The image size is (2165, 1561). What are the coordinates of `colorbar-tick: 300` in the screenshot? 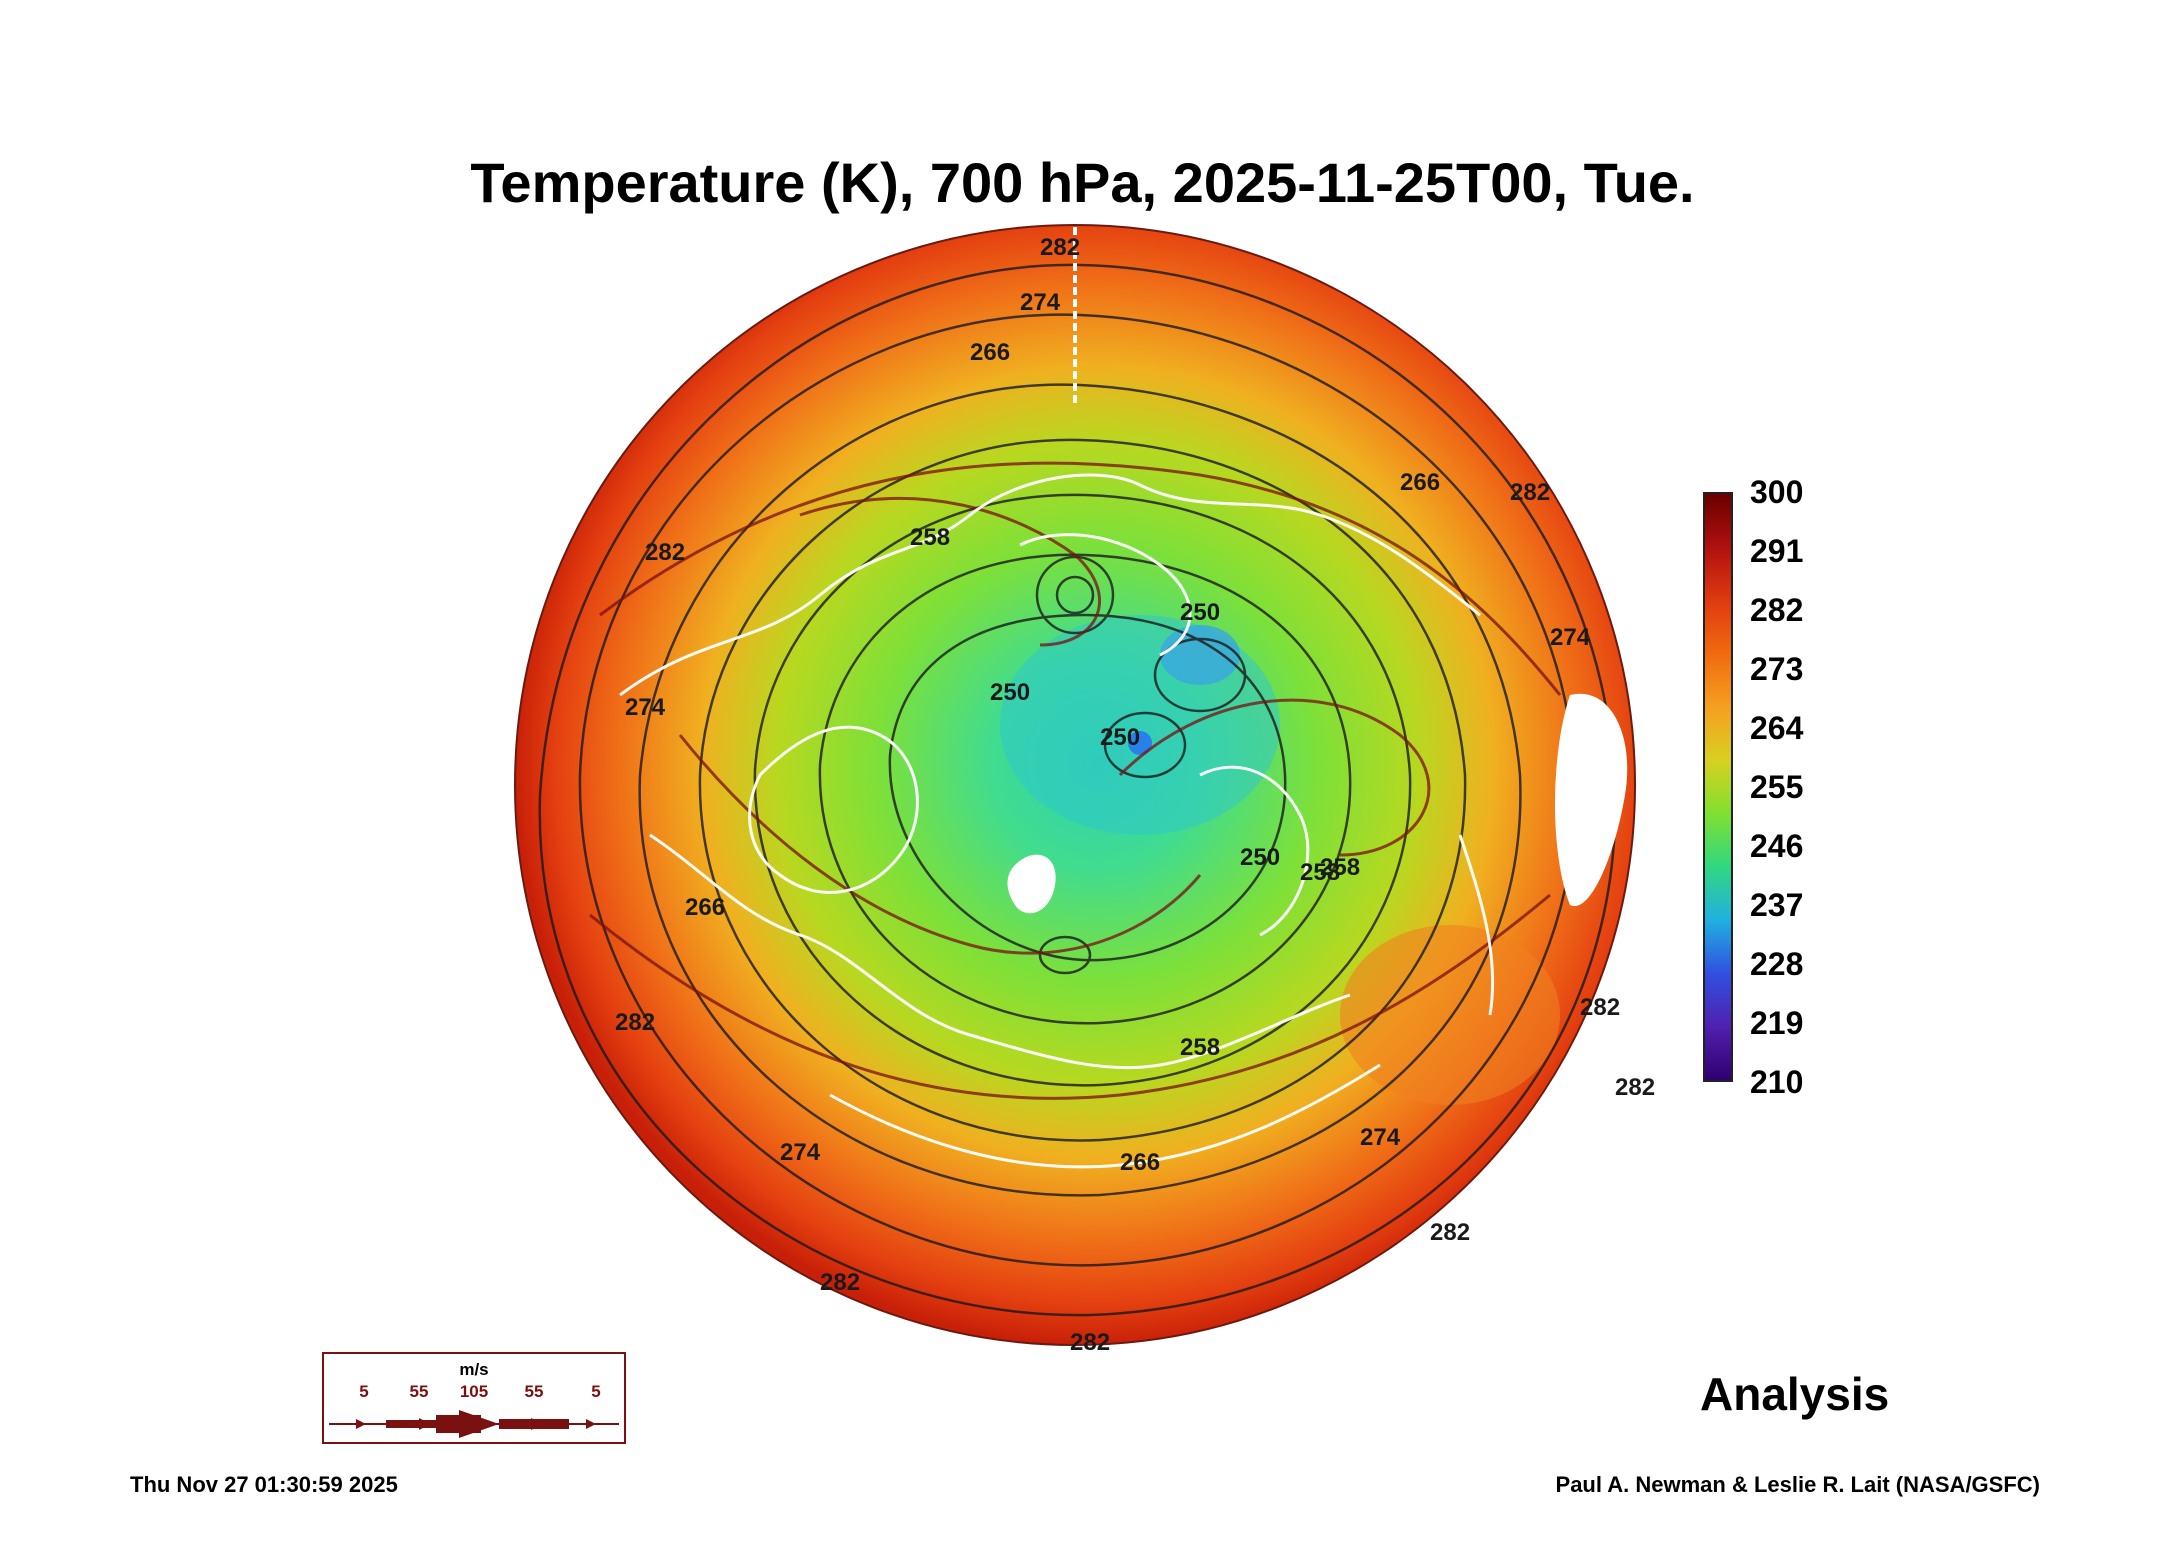 It's located at (1777, 492).